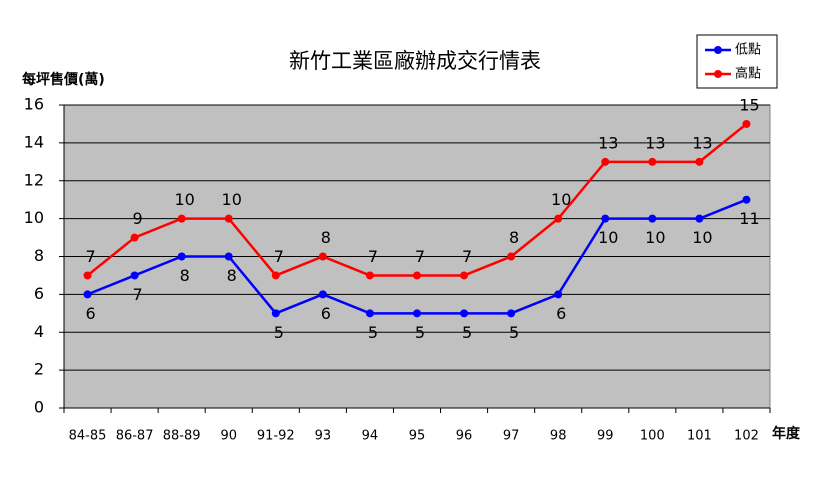  What do you see at coordinates (135, 436) in the screenshot?
I see `x-tick-label: 86-87` at bounding box center [135, 436].